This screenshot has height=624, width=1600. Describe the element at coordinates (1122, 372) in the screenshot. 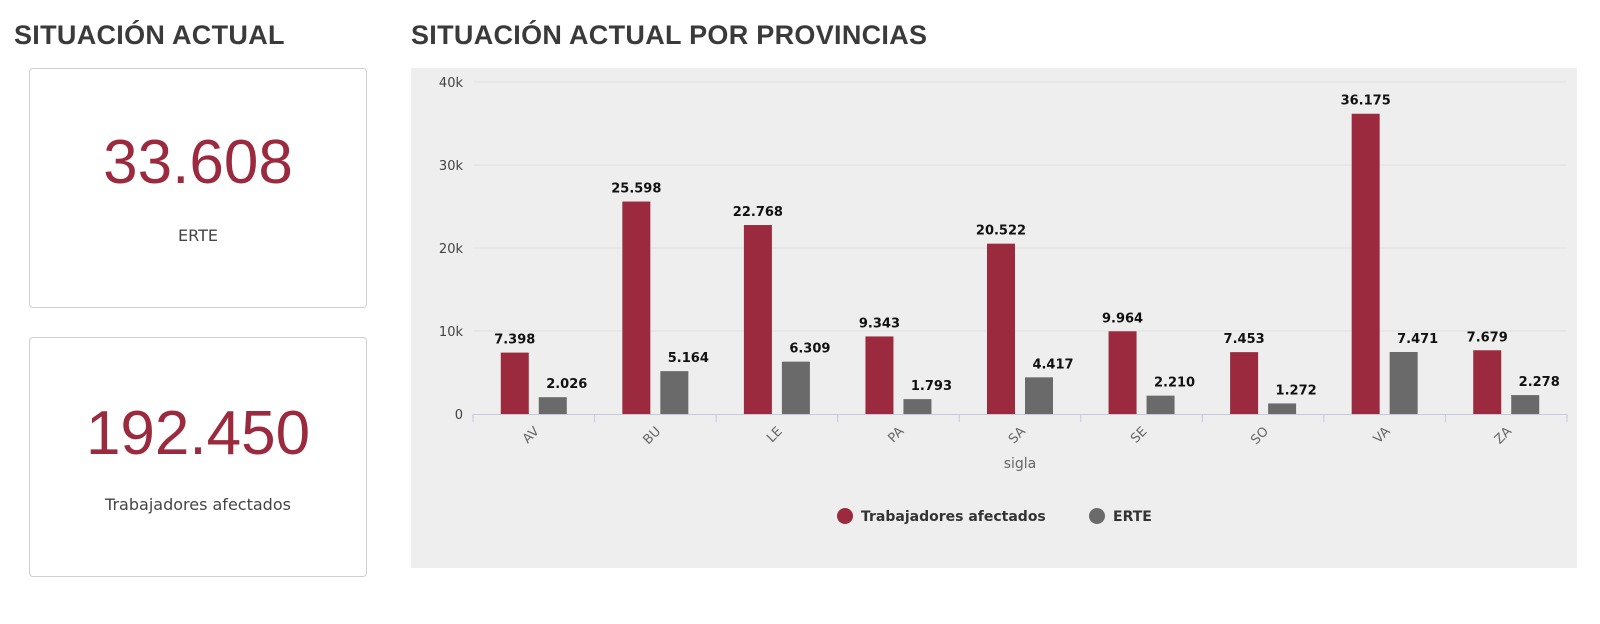

I see `bar-trabajadores-se` at that location.